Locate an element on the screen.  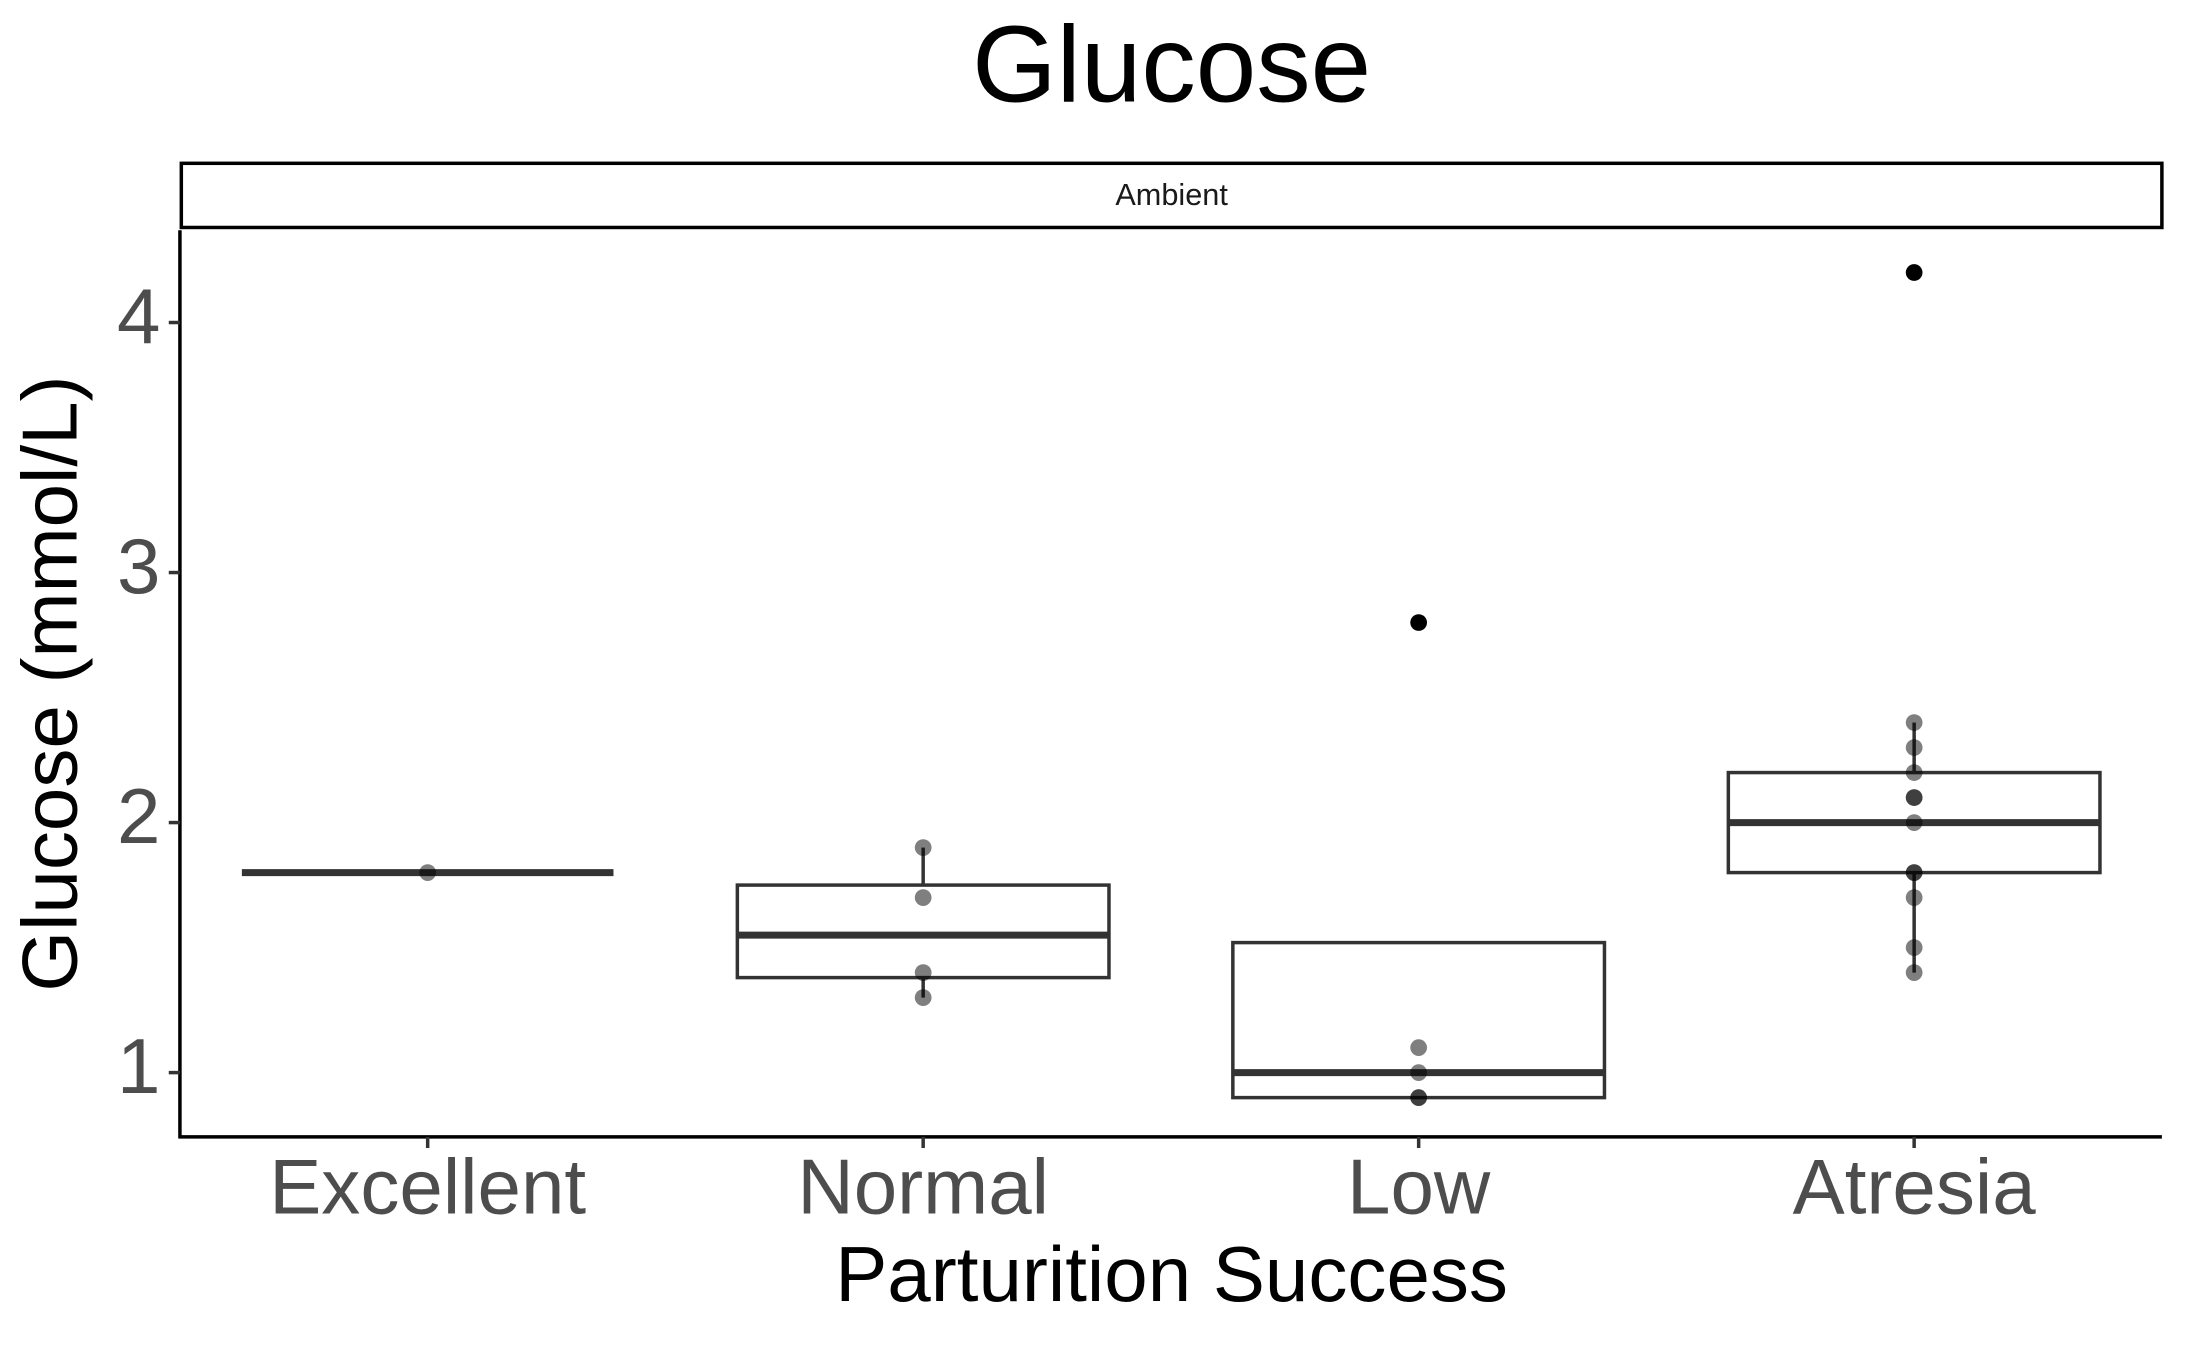
y-axis-title: Glucose (mmol/L) is located at coordinates (49, 683).